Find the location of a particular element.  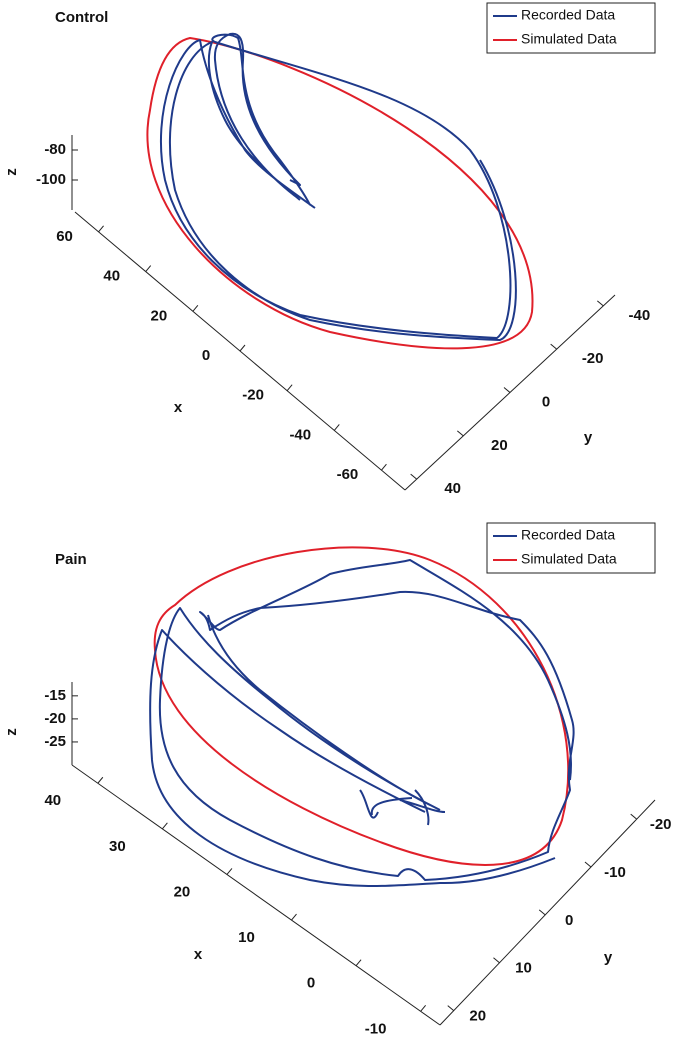

x-axis is located at coordinates (256, 895).